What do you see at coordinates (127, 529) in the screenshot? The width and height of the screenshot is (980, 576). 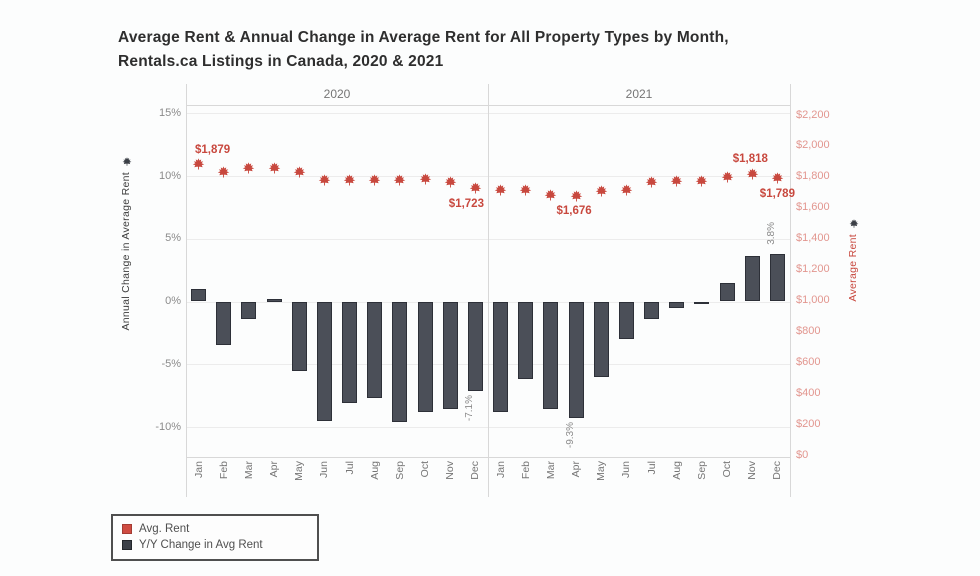 I see `legend-swatch-avg-rent-icon` at bounding box center [127, 529].